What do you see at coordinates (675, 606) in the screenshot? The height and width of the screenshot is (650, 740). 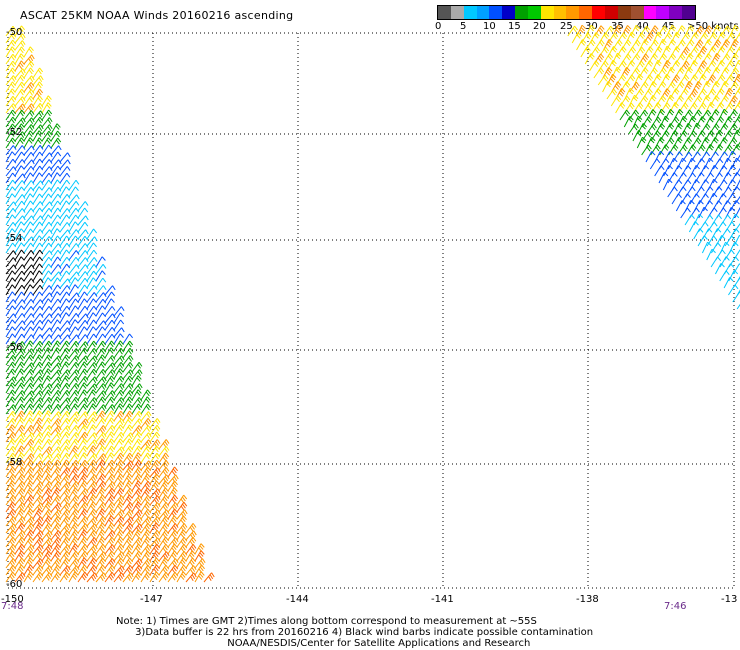 I see `time-label-right: 7:46` at bounding box center [675, 606].